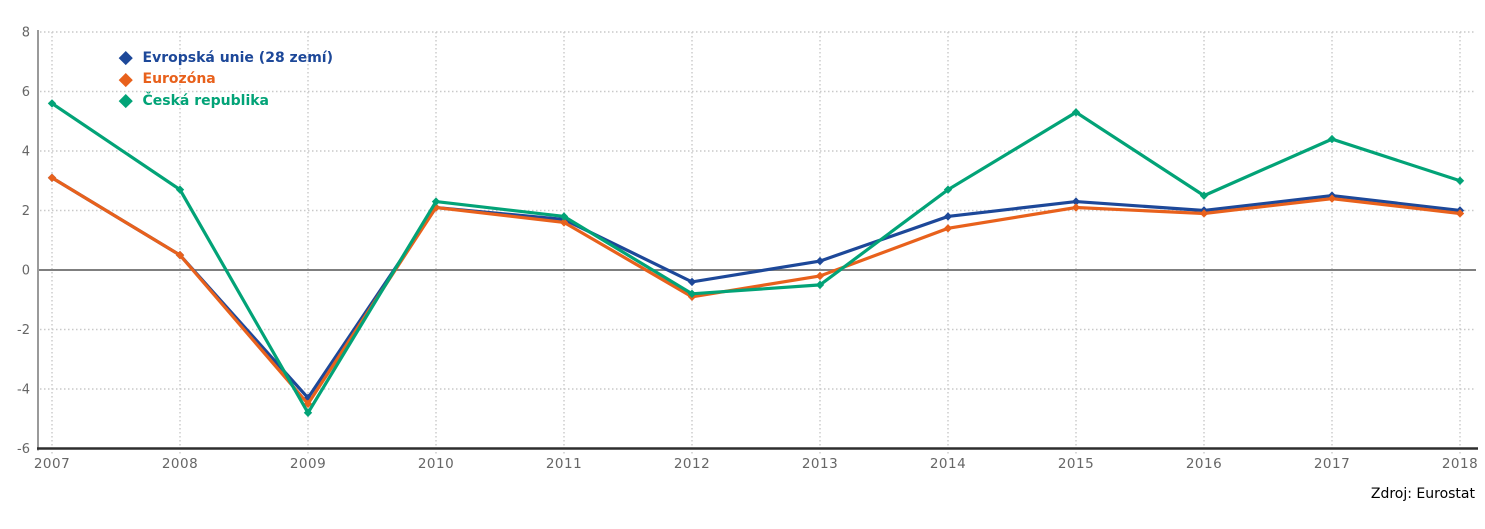 This screenshot has height=529, width=1485. I want to click on x-tick-label: 2017, so click(1332, 464).